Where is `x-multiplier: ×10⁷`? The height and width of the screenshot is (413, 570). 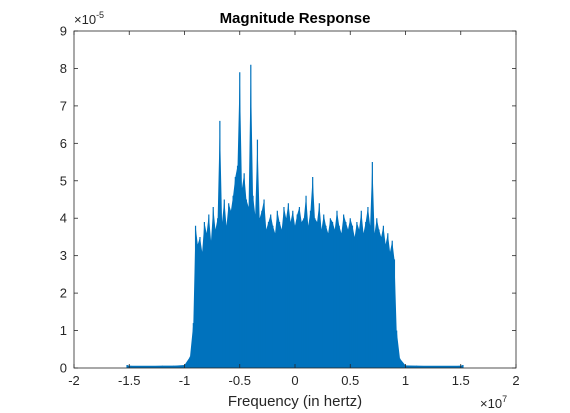 x-multiplier: ×10⁷ is located at coordinates (493, 402).